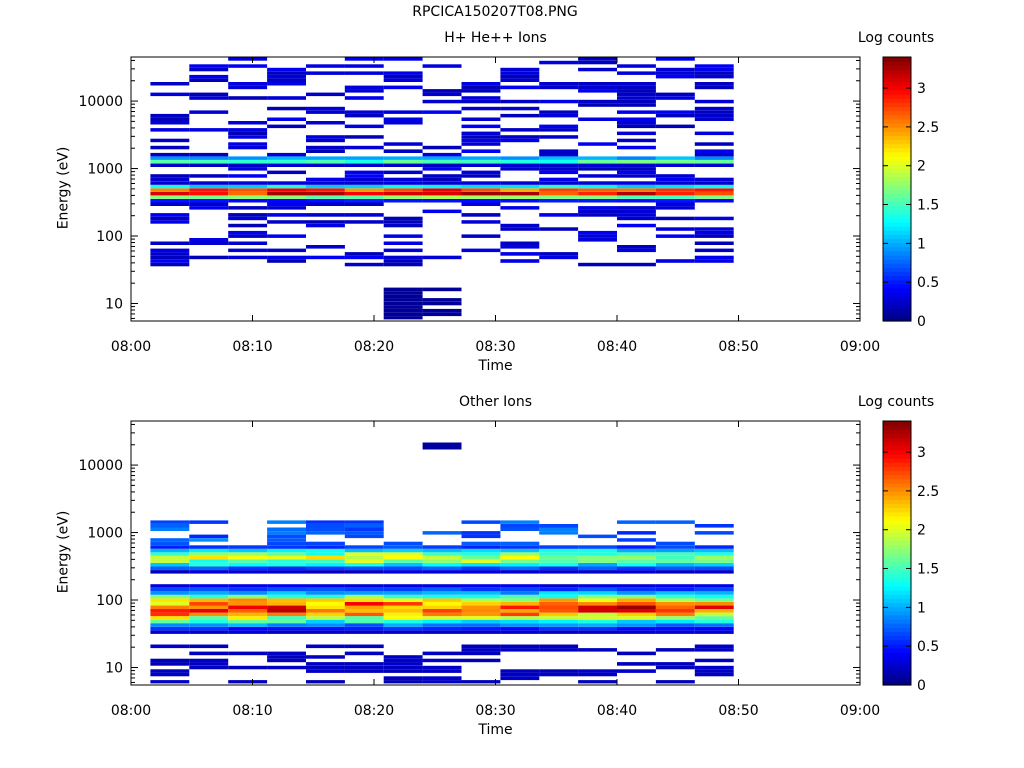  Describe the element at coordinates (617, 347) in the screenshot. I see `x-tick-label: 08:40` at that location.